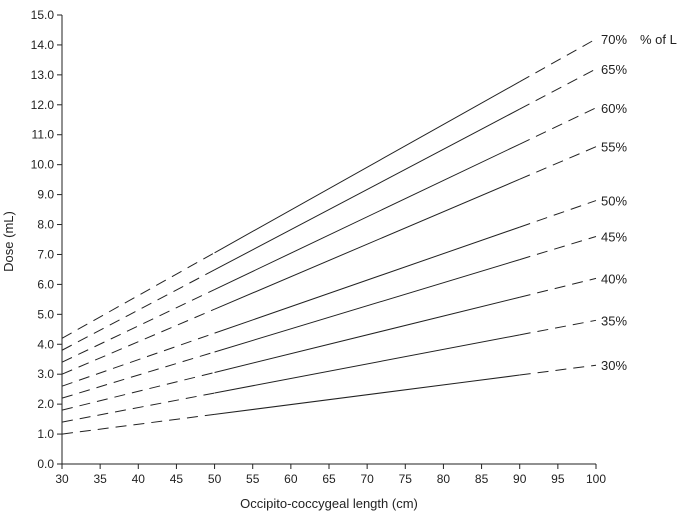 This screenshot has width=682, height=514. What do you see at coordinates (329, 503) in the screenshot?
I see `x-axis-title: Occipito-coccygeal length (cm)` at bounding box center [329, 503].